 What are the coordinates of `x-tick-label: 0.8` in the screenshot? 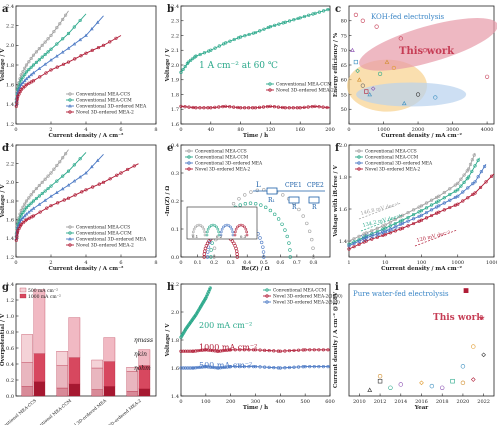 It's located at (313, 263).